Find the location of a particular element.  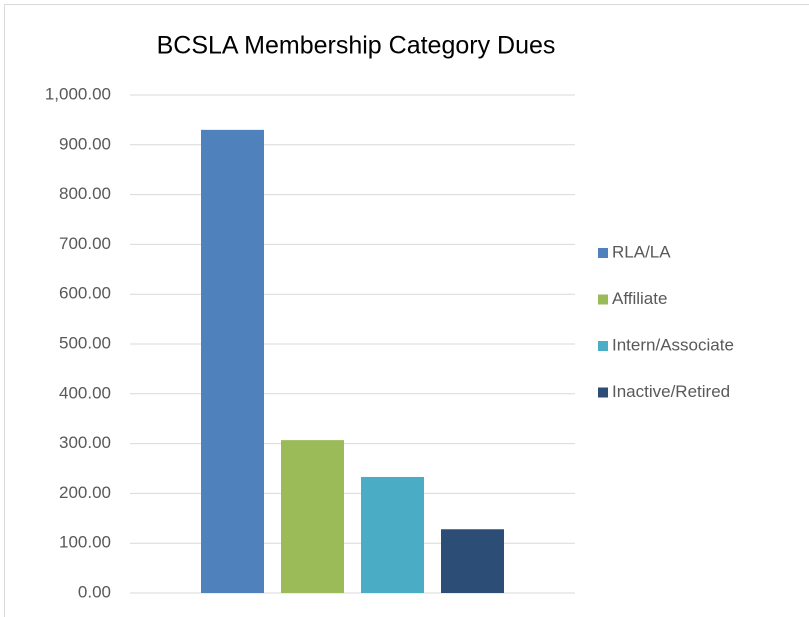

y-tick-label: 0.00 is located at coordinates (94, 591).